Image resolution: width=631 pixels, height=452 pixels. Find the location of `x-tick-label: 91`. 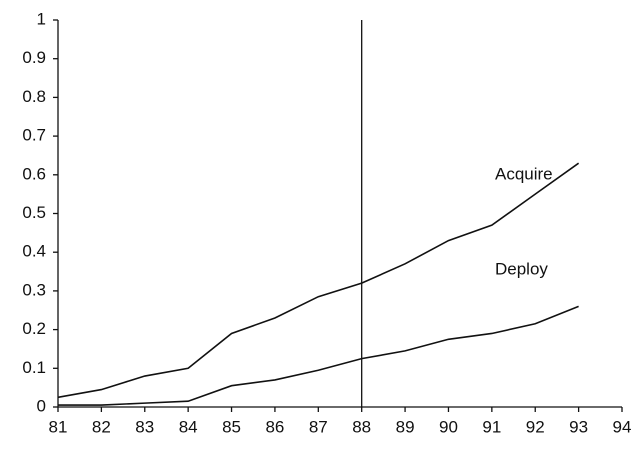

x-tick-label: 91 is located at coordinates (491, 426).